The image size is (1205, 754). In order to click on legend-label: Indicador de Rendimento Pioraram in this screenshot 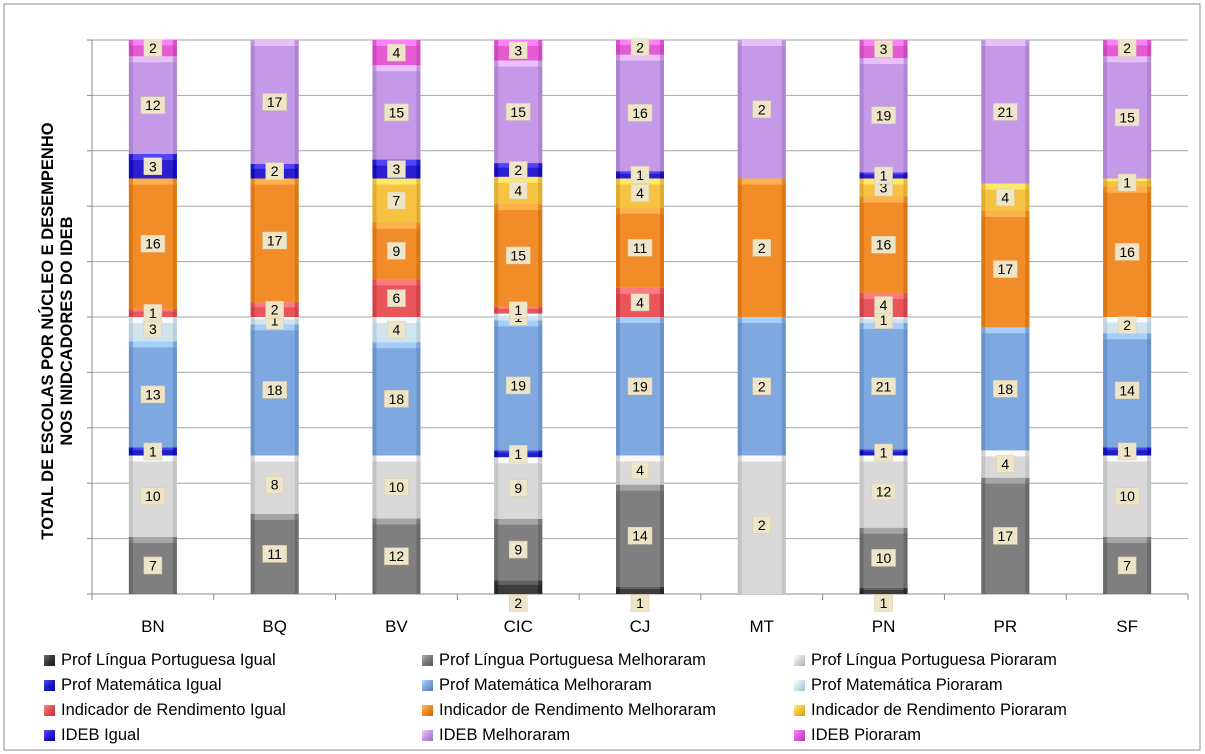, I will do `click(939, 710)`.